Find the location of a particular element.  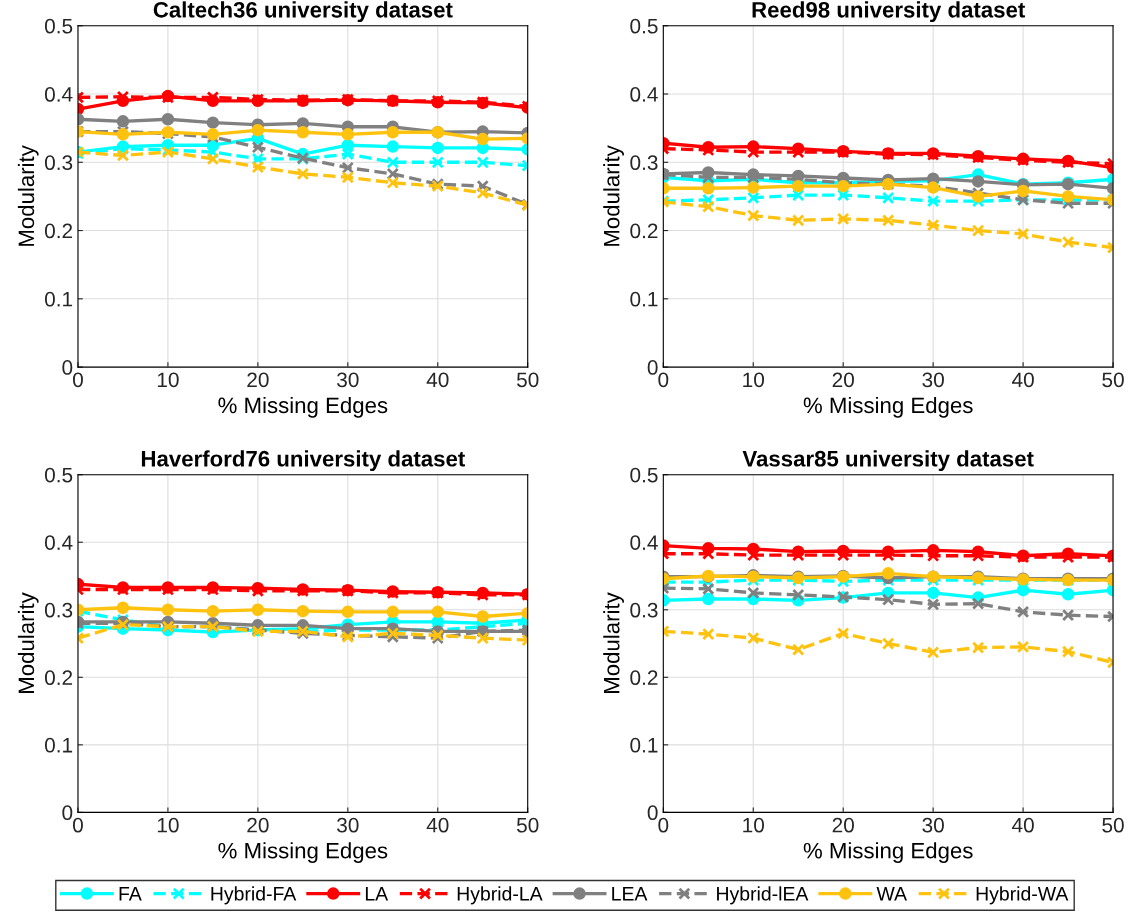

legend-label: Hybrid-FA is located at coordinates (254, 895).